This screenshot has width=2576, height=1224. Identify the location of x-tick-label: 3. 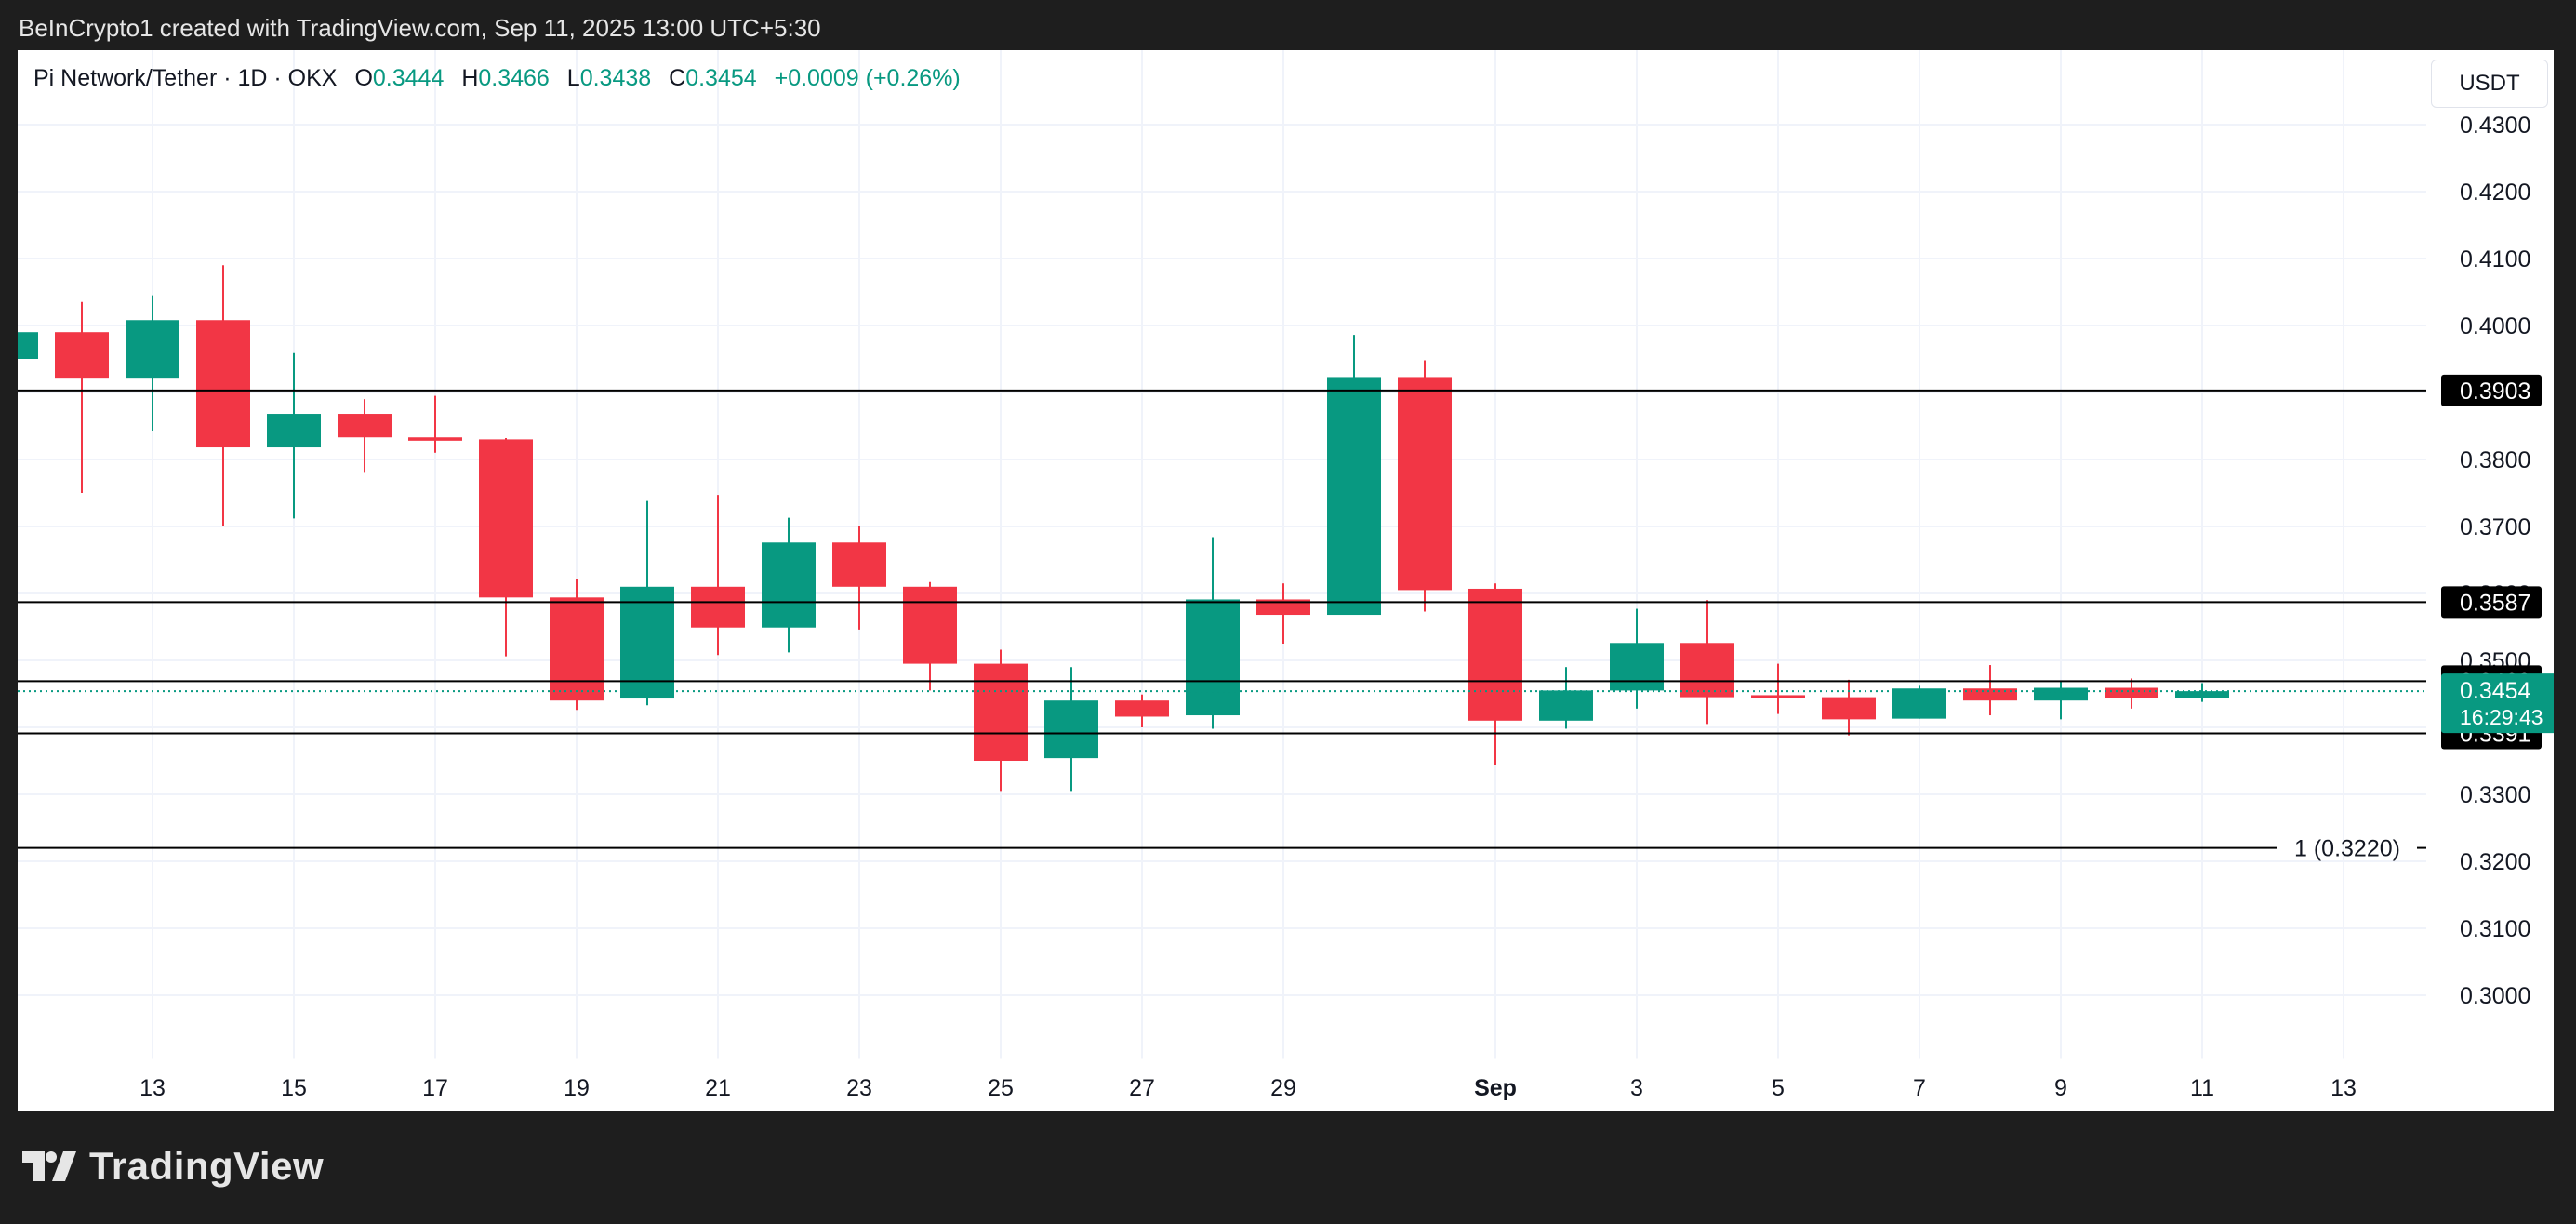
(1636, 1088).